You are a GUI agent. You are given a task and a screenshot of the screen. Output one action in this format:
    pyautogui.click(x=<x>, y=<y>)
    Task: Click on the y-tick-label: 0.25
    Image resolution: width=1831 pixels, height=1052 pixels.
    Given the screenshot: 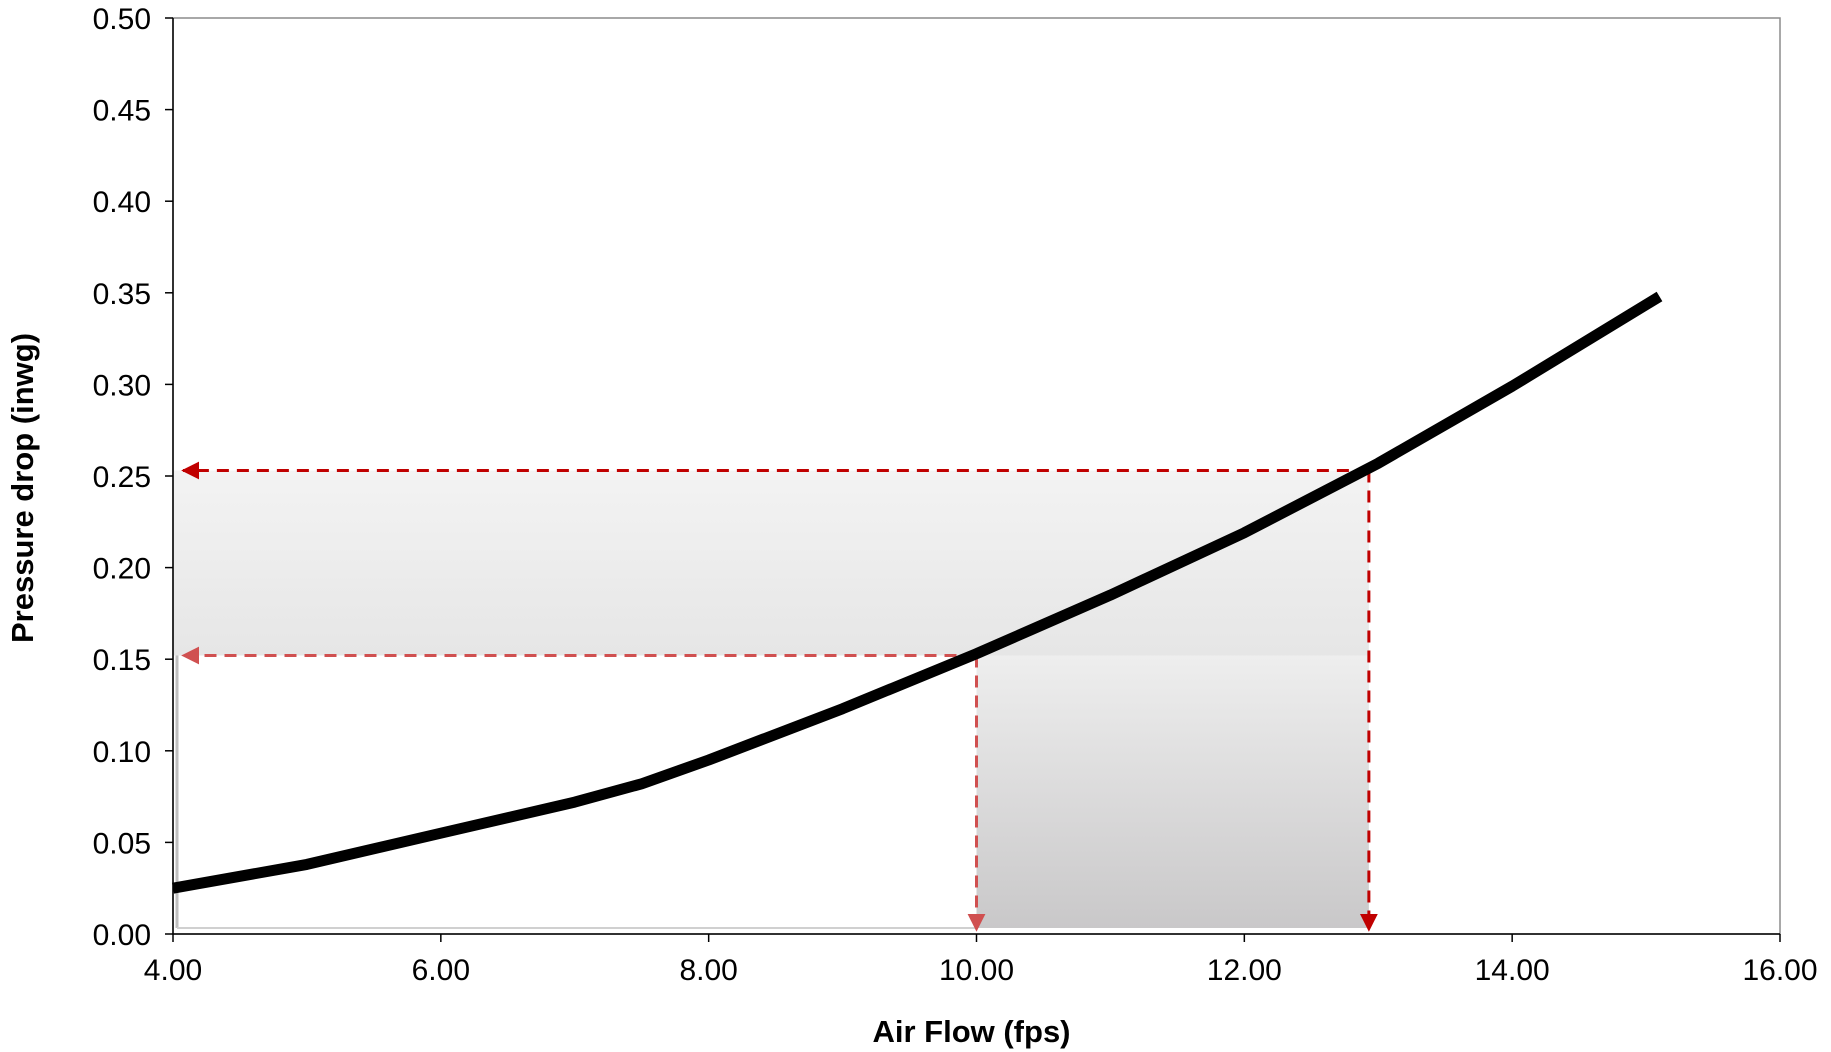 What is the action you would take?
    pyautogui.click(x=122, y=477)
    